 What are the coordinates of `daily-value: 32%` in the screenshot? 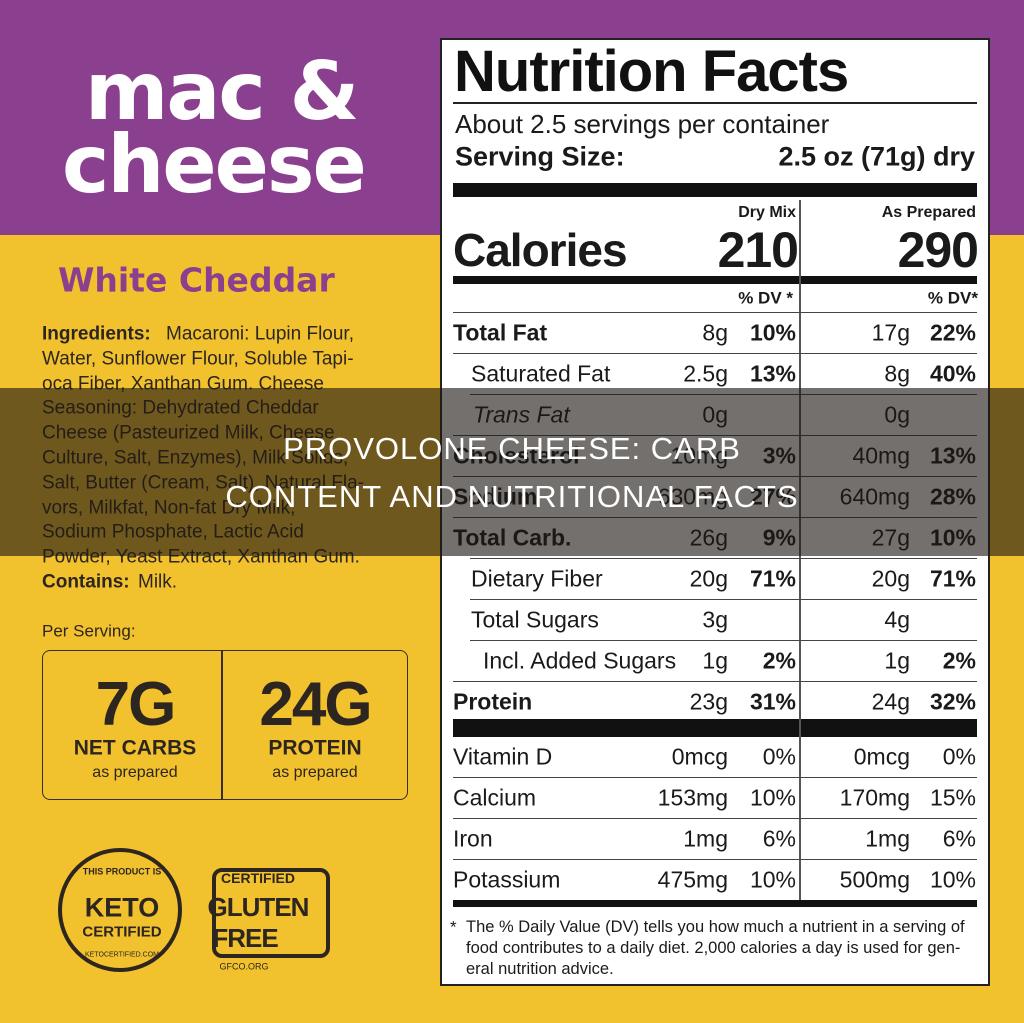 It's located at (952, 701).